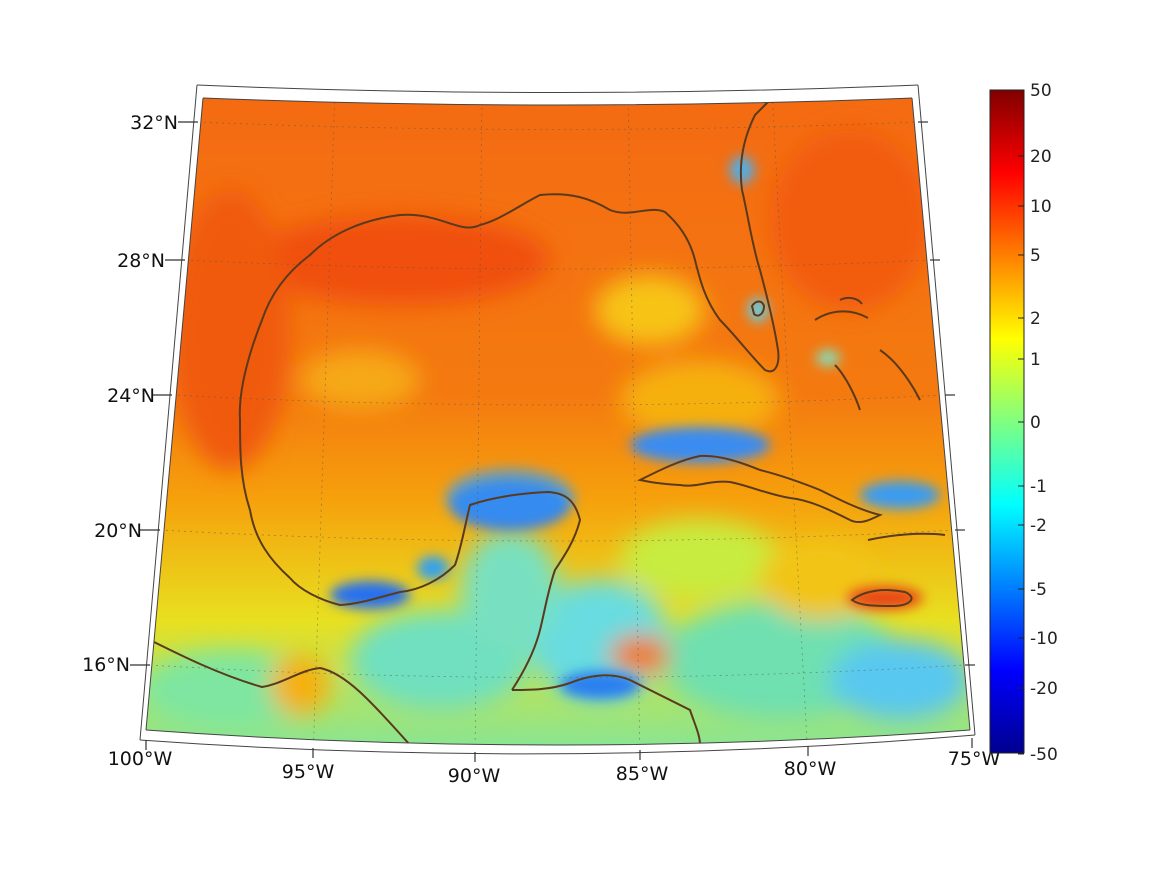 The height and width of the screenshot is (875, 1167). Describe the element at coordinates (1038, 526) in the screenshot. I see `colorbar-label-neg2: -2` at that location.